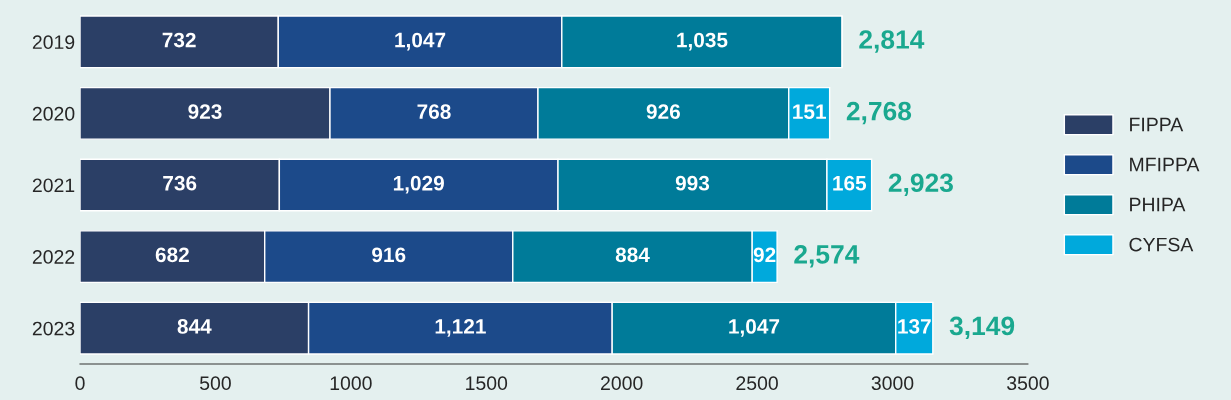 The image size is (1231, 400). What do you see at coordinates (180, 183) in the screenshot?
I see `data-label: 736` at bounding box center [180, 183].